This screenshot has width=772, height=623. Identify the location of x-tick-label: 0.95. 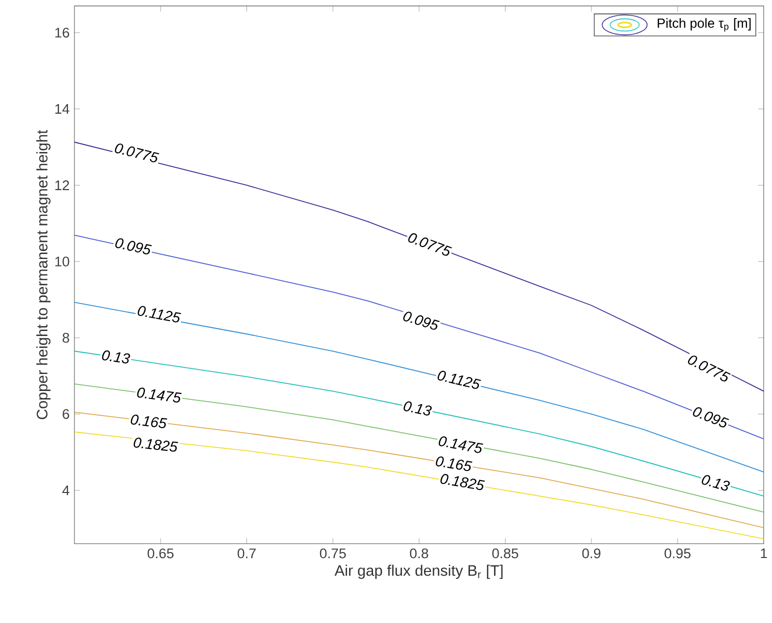
(677, 553).